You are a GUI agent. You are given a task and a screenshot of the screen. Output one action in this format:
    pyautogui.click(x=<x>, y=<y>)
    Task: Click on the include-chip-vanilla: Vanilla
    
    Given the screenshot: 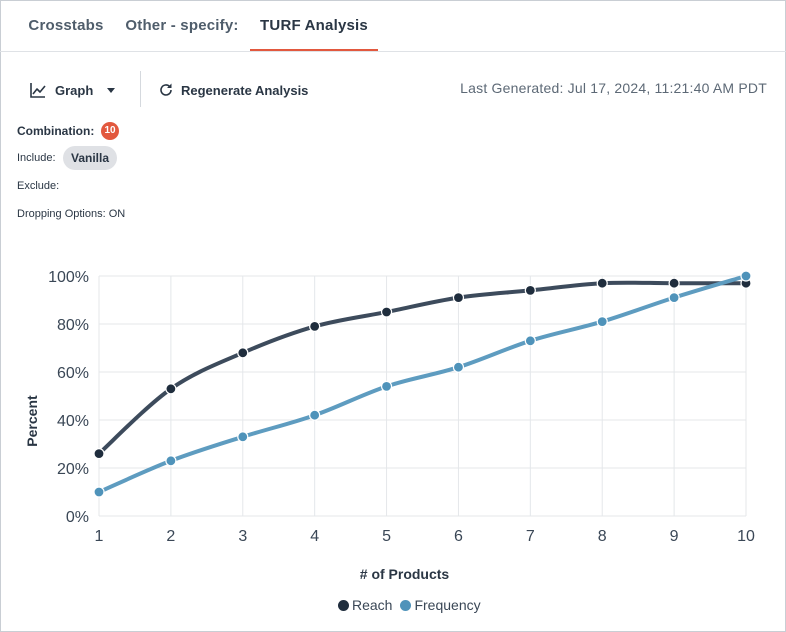 What is the action you would take?
    pyautogui.click(x=90, y=158)
    